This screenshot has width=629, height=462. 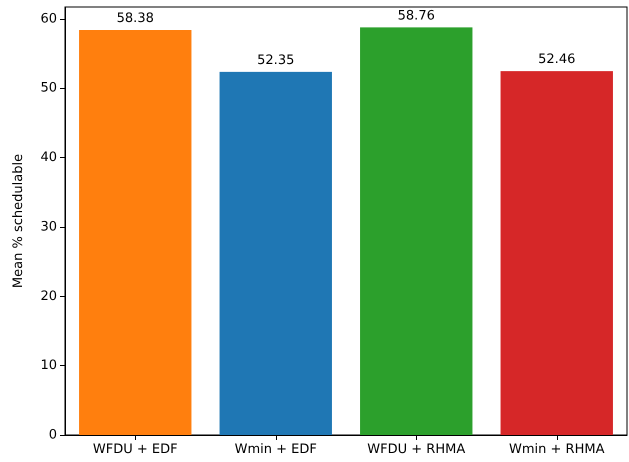 What do you see at coordinates (557, 449) in the screenshot?
I see `x-tick-label: Wmin + RHMA` at bounding box center [557, 449].